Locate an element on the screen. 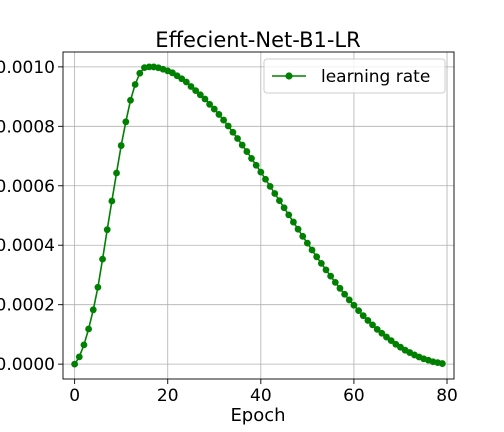  legend-entry-learning-rate: learning rate is located at coordinates (375, 77).